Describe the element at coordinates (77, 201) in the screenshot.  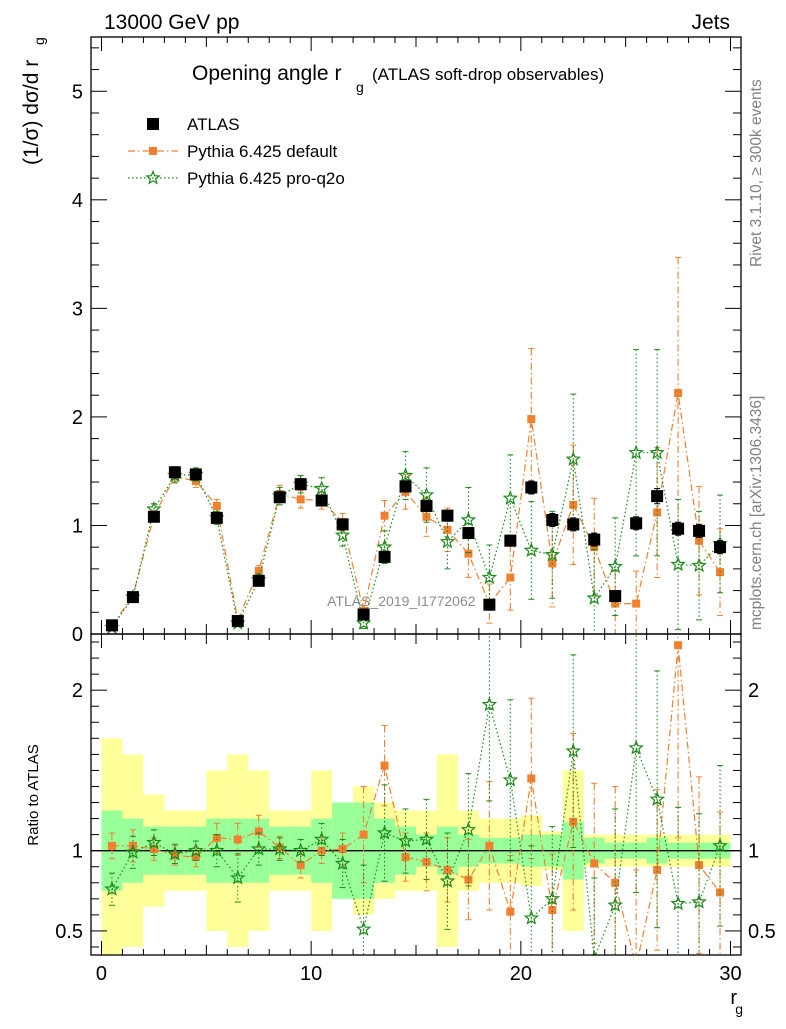
I see `y-tick-label: 4` at that location.